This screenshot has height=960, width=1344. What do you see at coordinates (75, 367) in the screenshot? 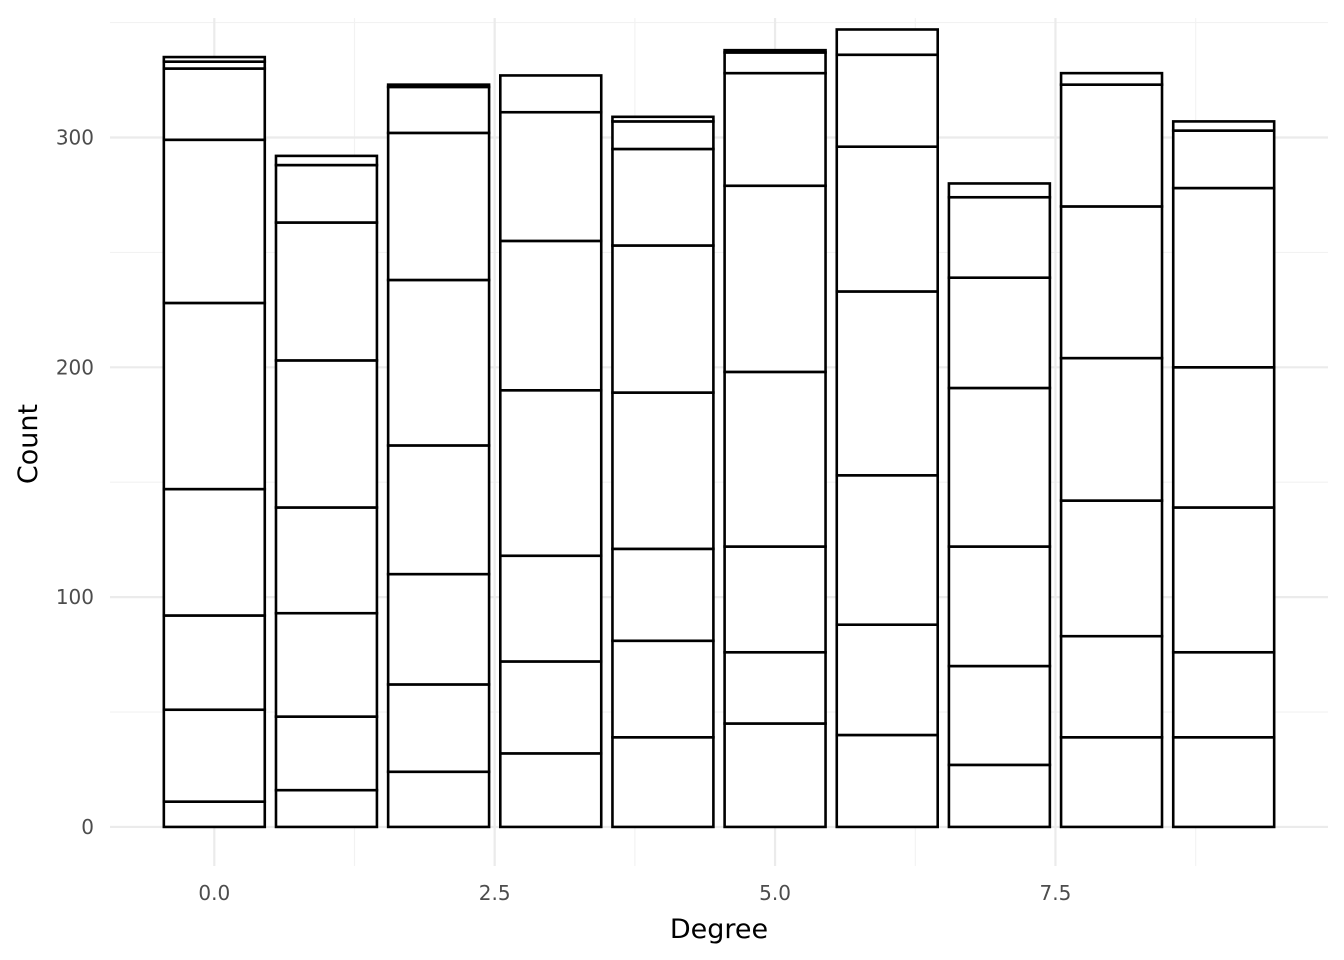
I see `y-tick-label: 200` at bounding box center [75, 367].